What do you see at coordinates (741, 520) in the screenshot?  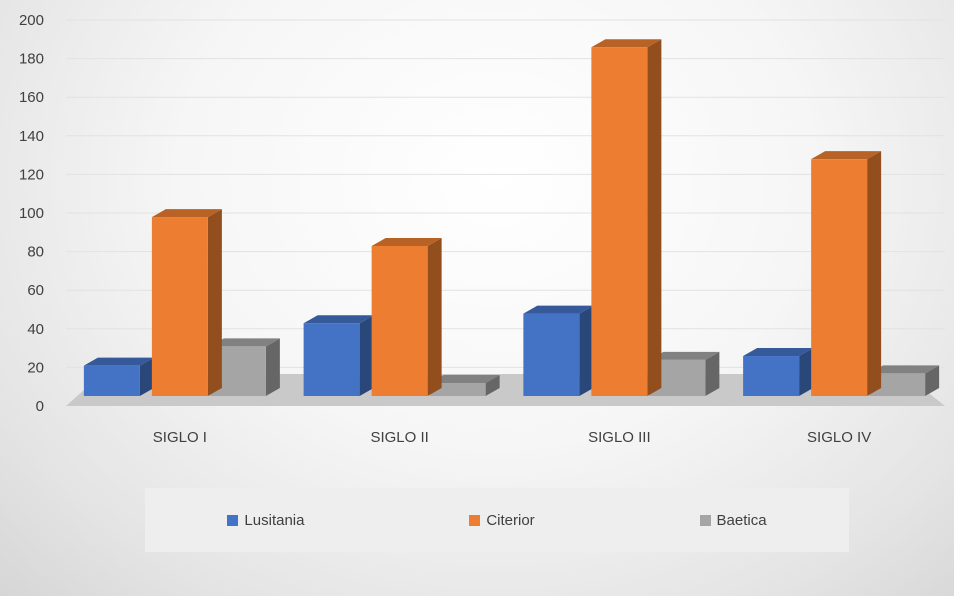 I see `legend-label-baetica: Baetica` at bounding box center [741, 520].